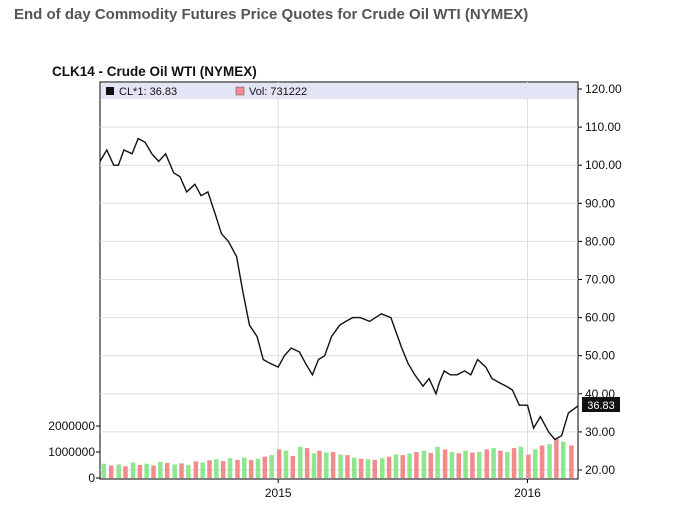  Describe the element at coordinates (600, 241) in the screenshot. I see `price-tick-label: 80.00` at that location.